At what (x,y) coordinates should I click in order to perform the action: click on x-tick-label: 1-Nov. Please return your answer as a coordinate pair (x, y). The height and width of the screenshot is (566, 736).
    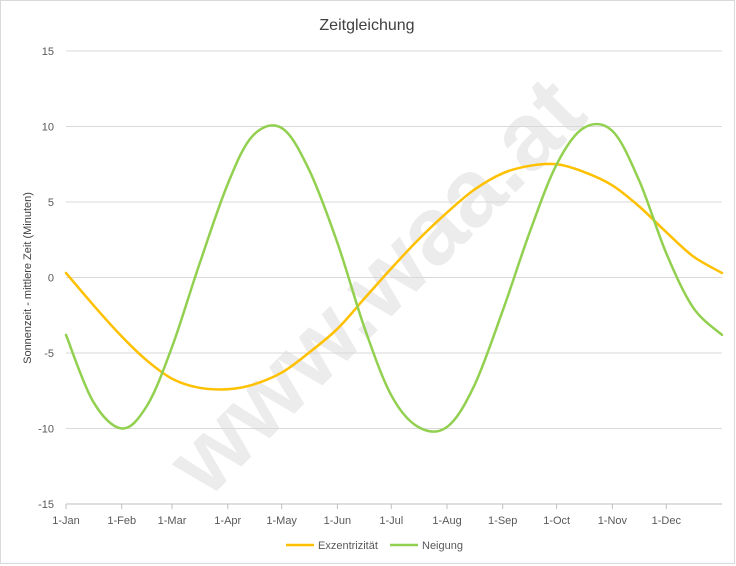
    Looking at the image, I should click on (613, 521).